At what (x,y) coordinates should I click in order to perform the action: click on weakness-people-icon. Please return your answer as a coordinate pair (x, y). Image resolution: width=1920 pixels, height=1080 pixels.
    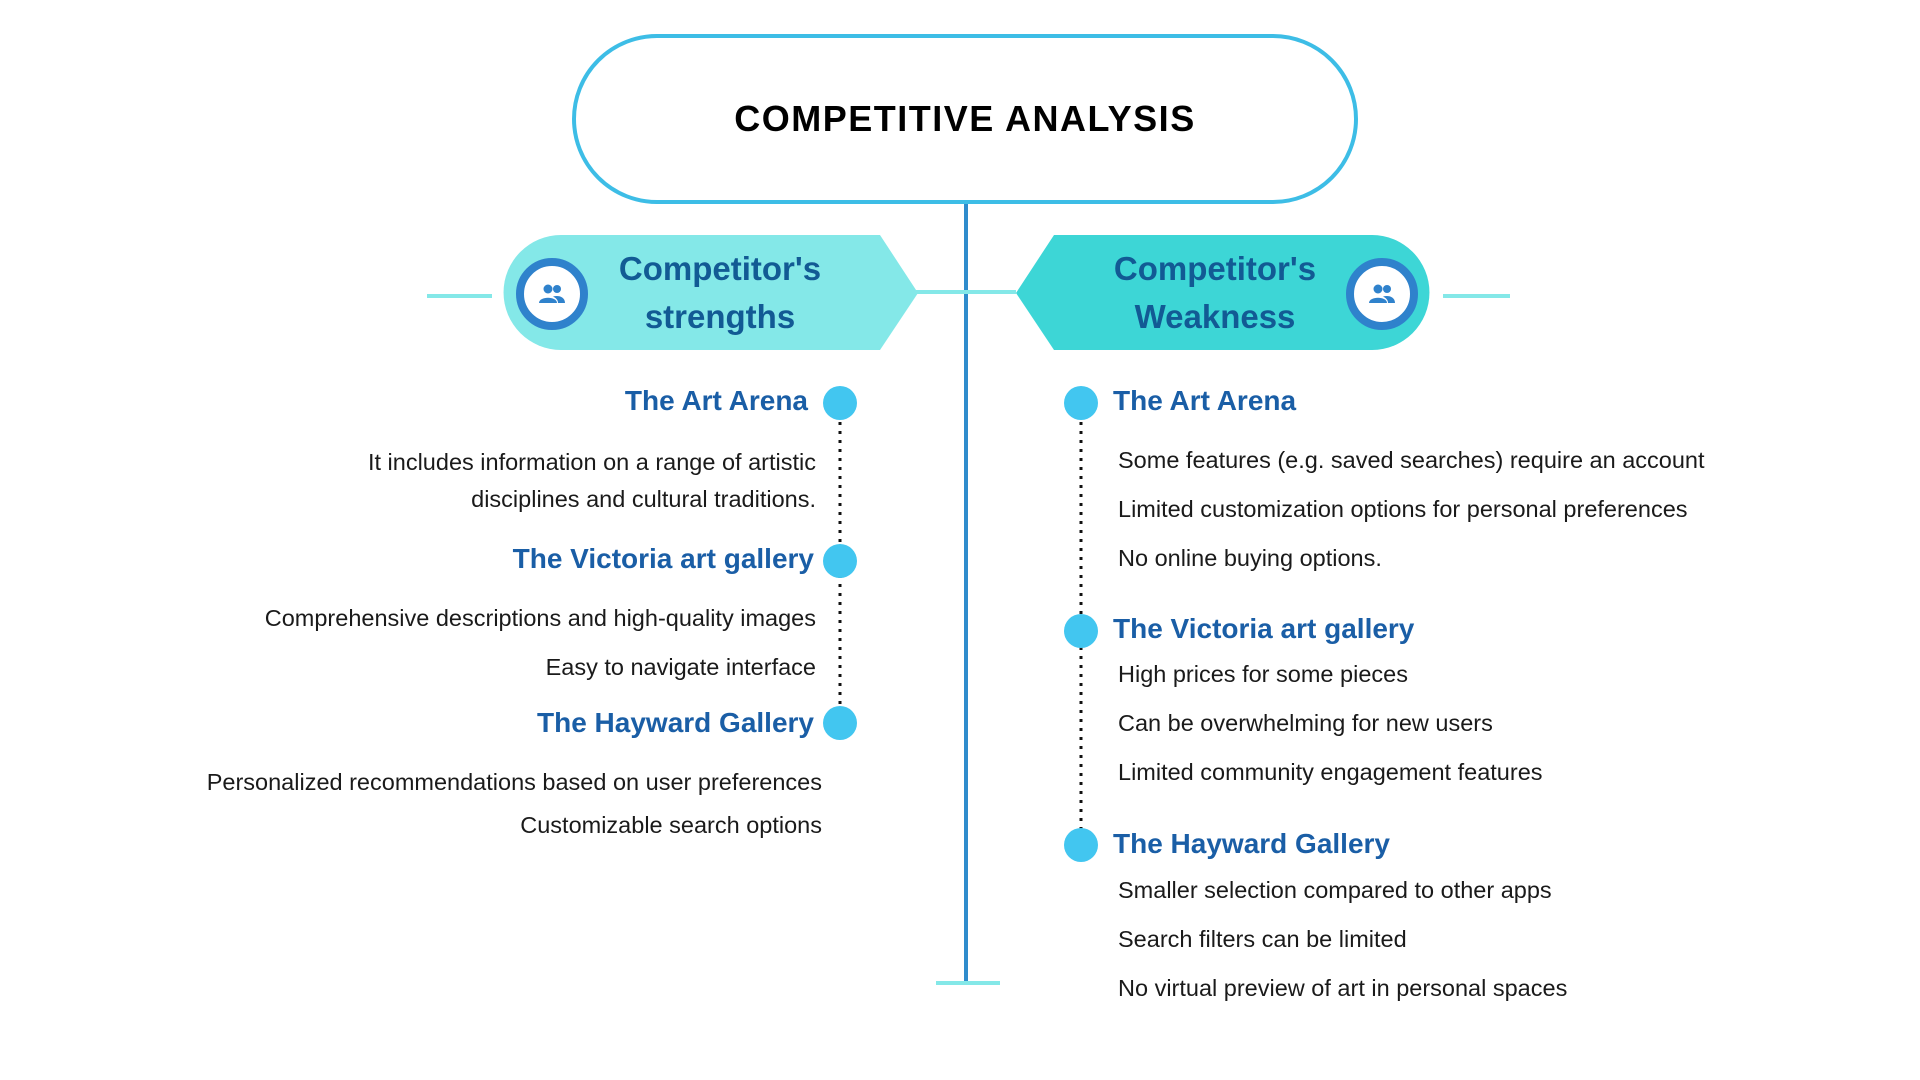
    Looking at the image, I should click on (1382, 294).